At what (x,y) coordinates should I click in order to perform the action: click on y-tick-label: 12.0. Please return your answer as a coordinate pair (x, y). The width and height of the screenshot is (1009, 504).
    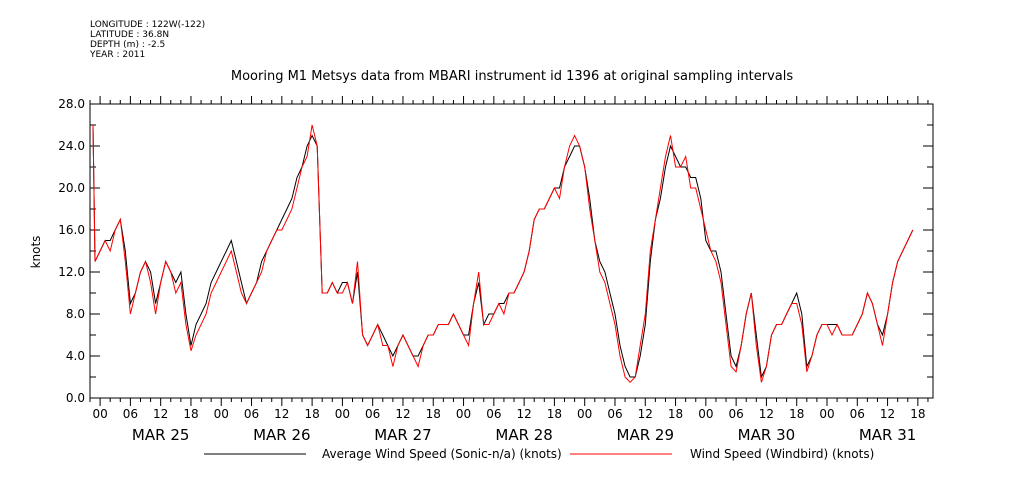
    Looking at the image, I should click on (71, 272).